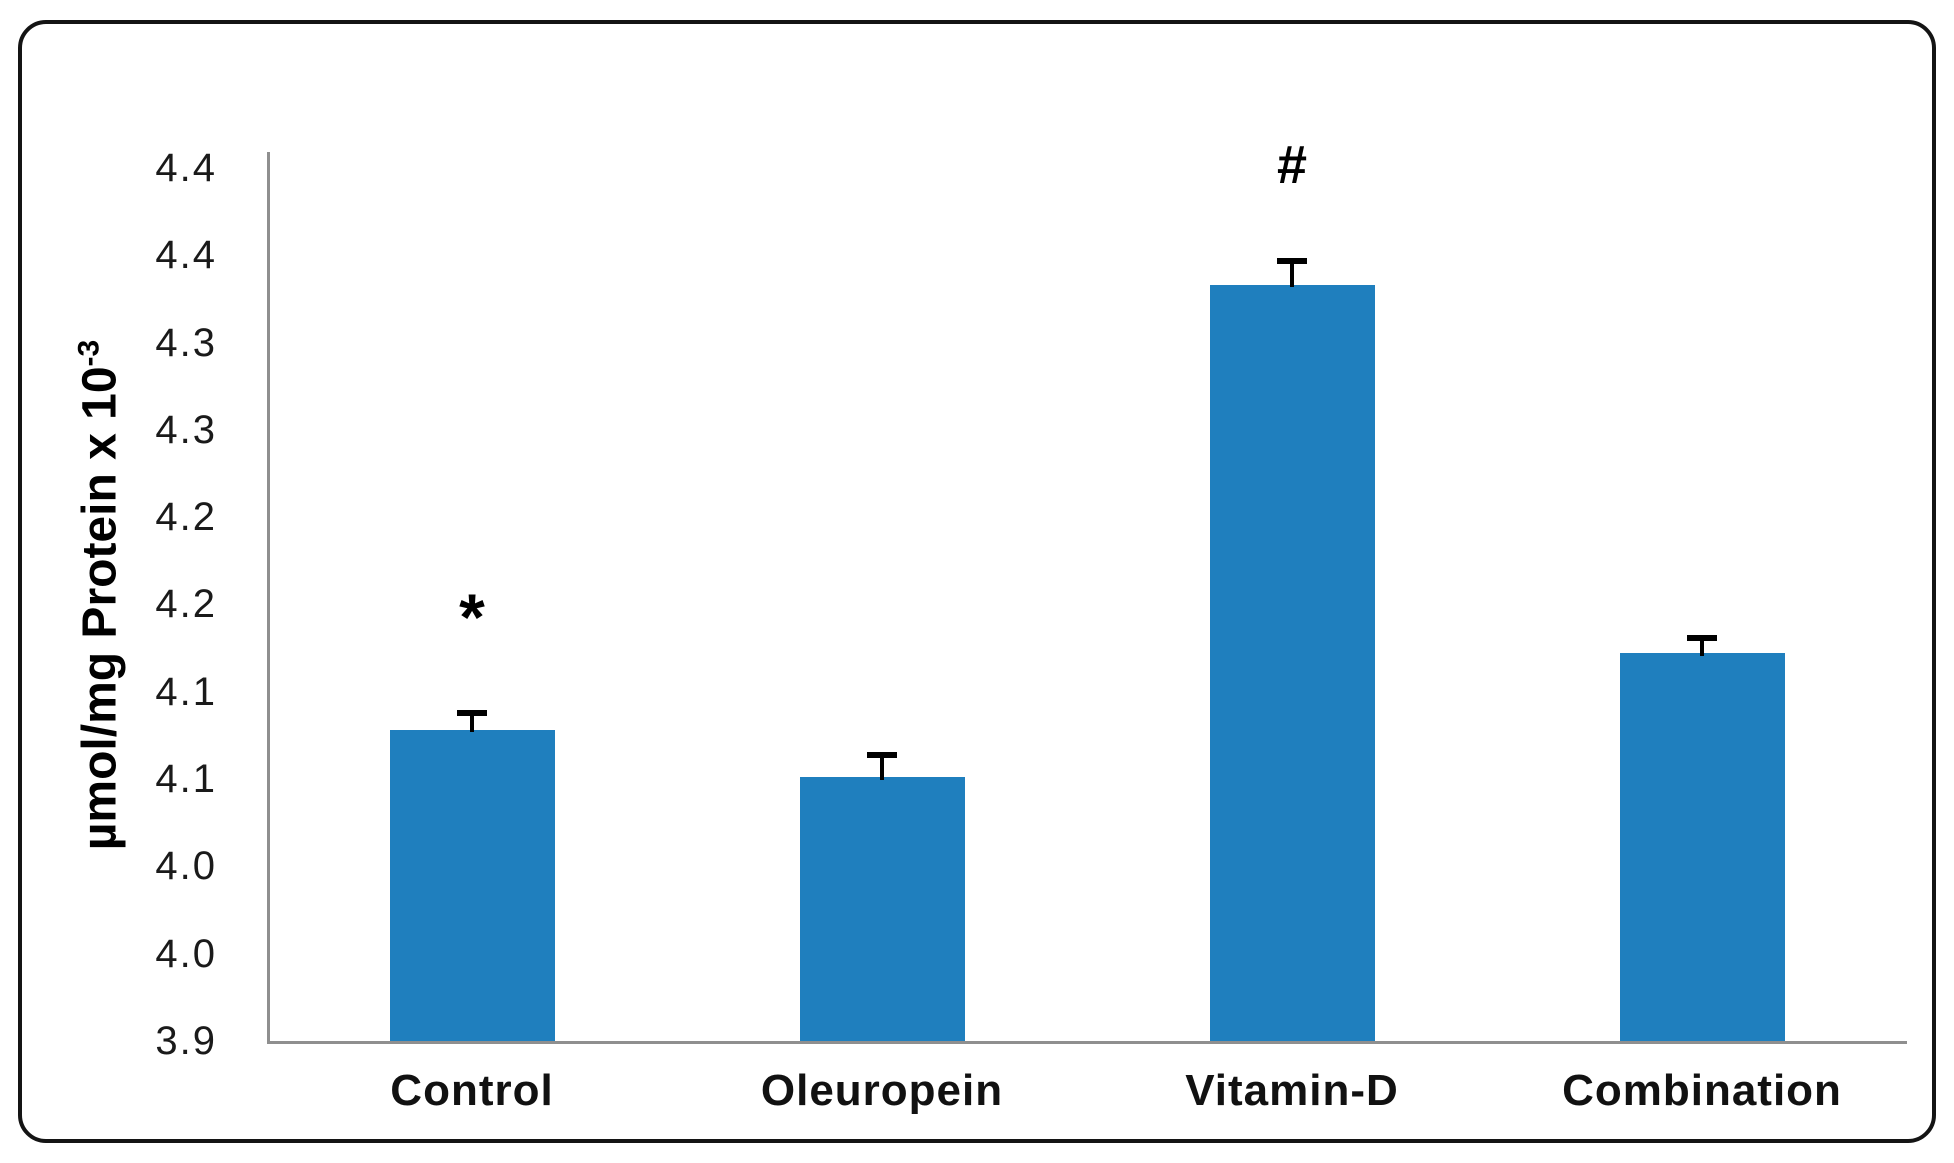  I want to click on y-tick-label: 3.9, so click(186, 1041).